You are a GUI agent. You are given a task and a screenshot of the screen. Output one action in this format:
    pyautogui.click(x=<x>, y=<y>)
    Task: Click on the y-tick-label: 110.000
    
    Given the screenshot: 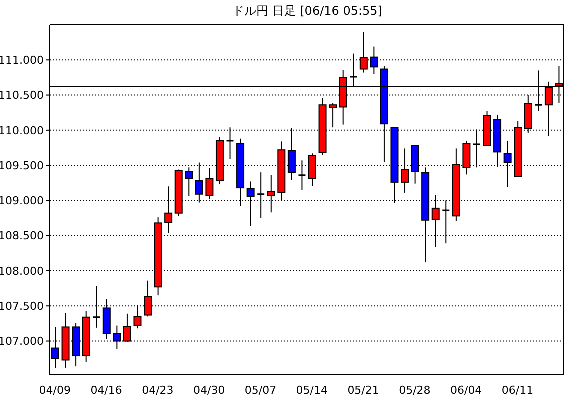 What is the action you would take?
    pyautogui.click(x=22, y=131)
    